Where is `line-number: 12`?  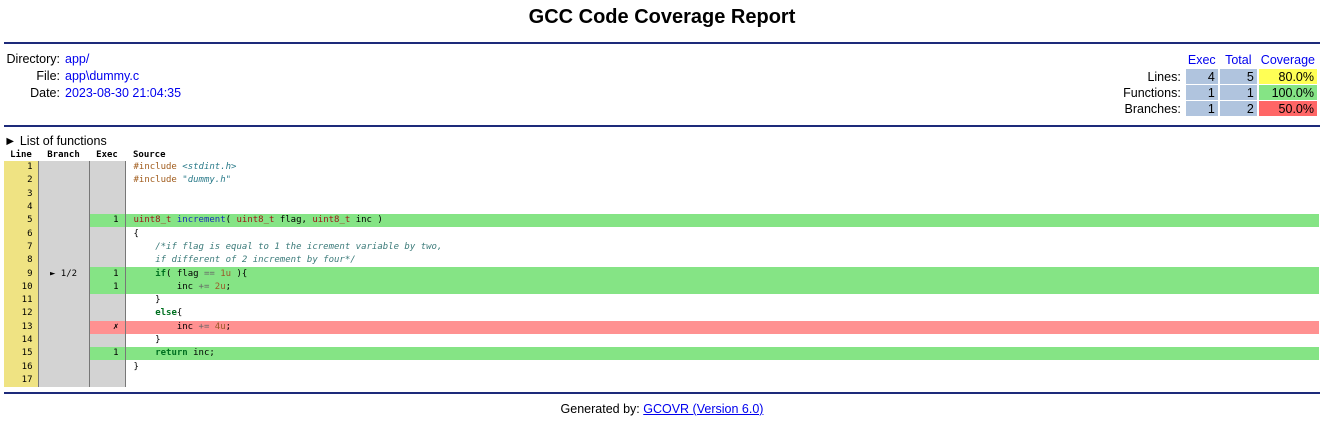
line-number: 12 is located at coordinates (21, 314).